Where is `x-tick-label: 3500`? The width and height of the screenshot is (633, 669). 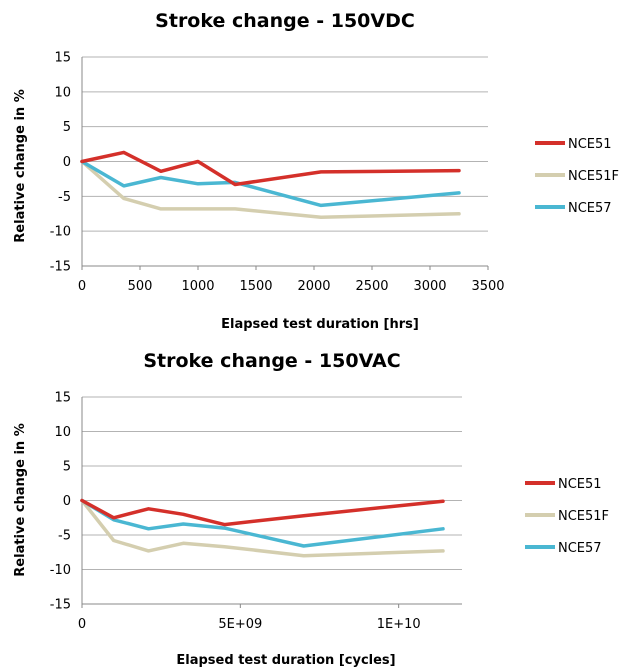 x-tick-label: 3500 is located at coordinates (487, 286).